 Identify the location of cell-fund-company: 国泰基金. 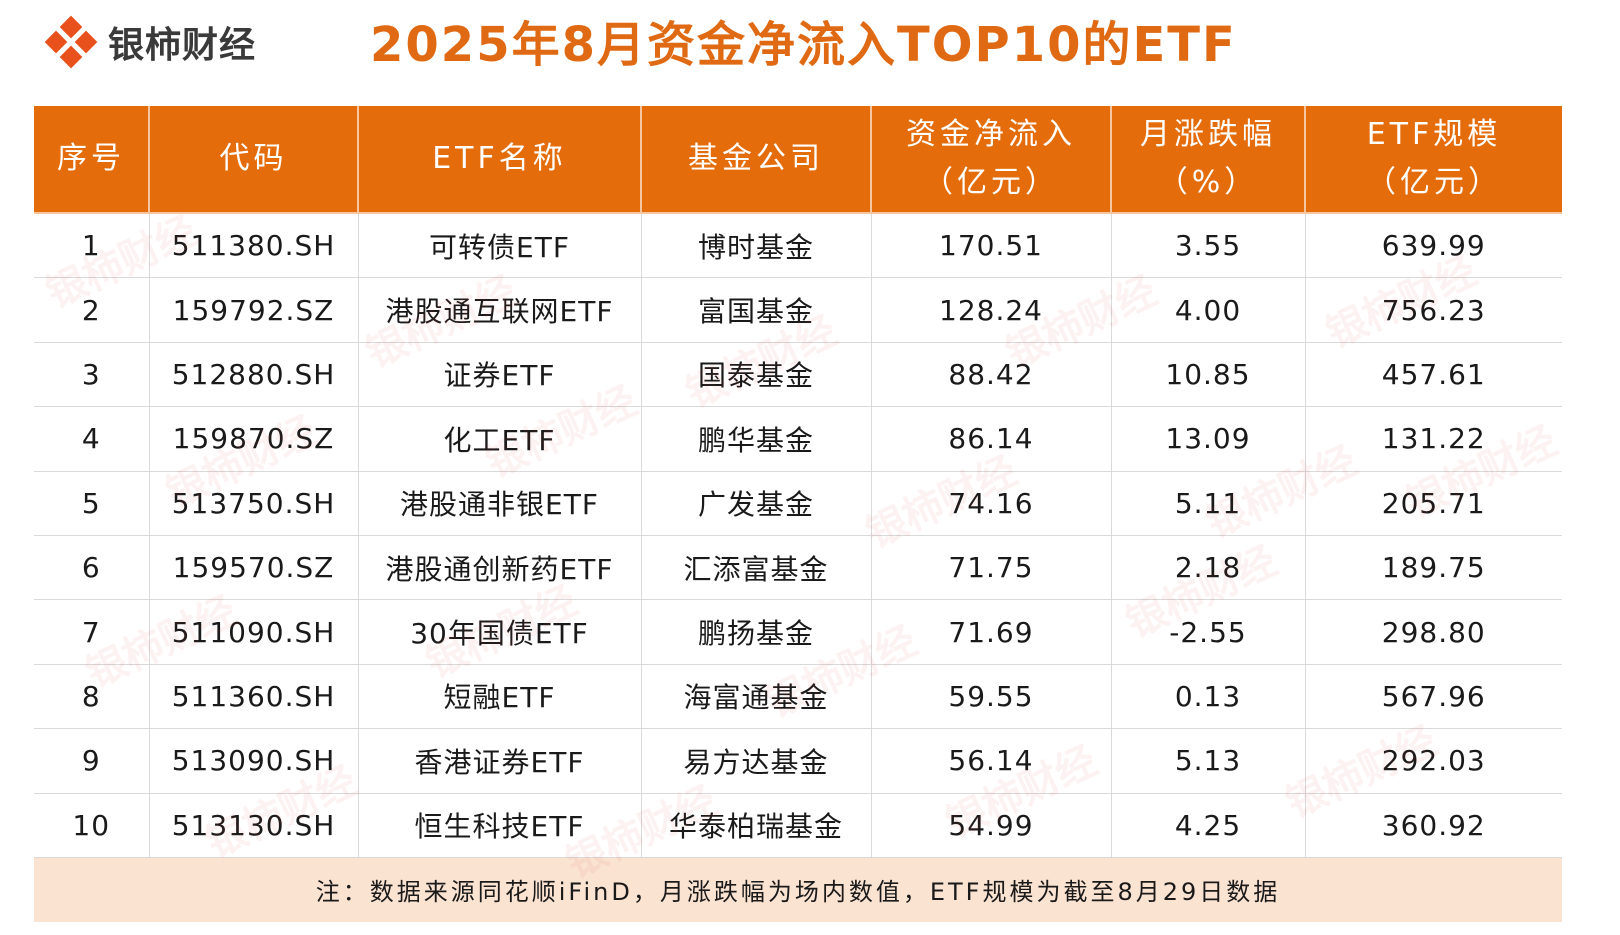
(756, 375).